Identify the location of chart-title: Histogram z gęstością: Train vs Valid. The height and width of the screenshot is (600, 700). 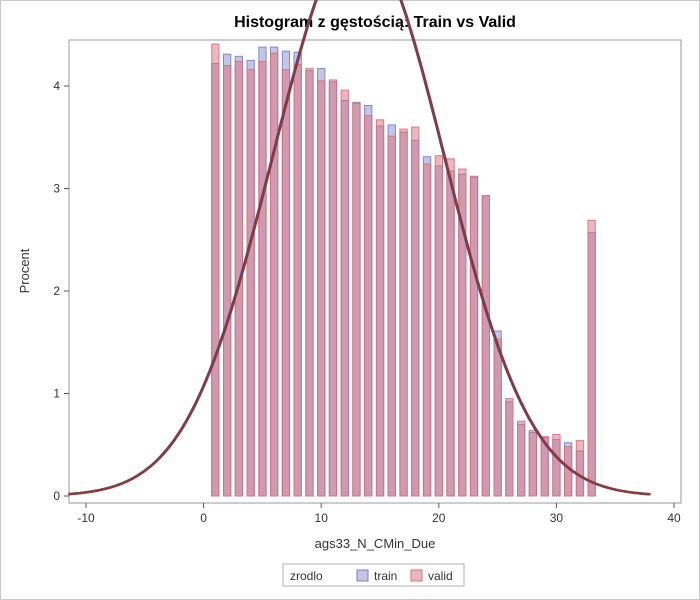
(375, 22).